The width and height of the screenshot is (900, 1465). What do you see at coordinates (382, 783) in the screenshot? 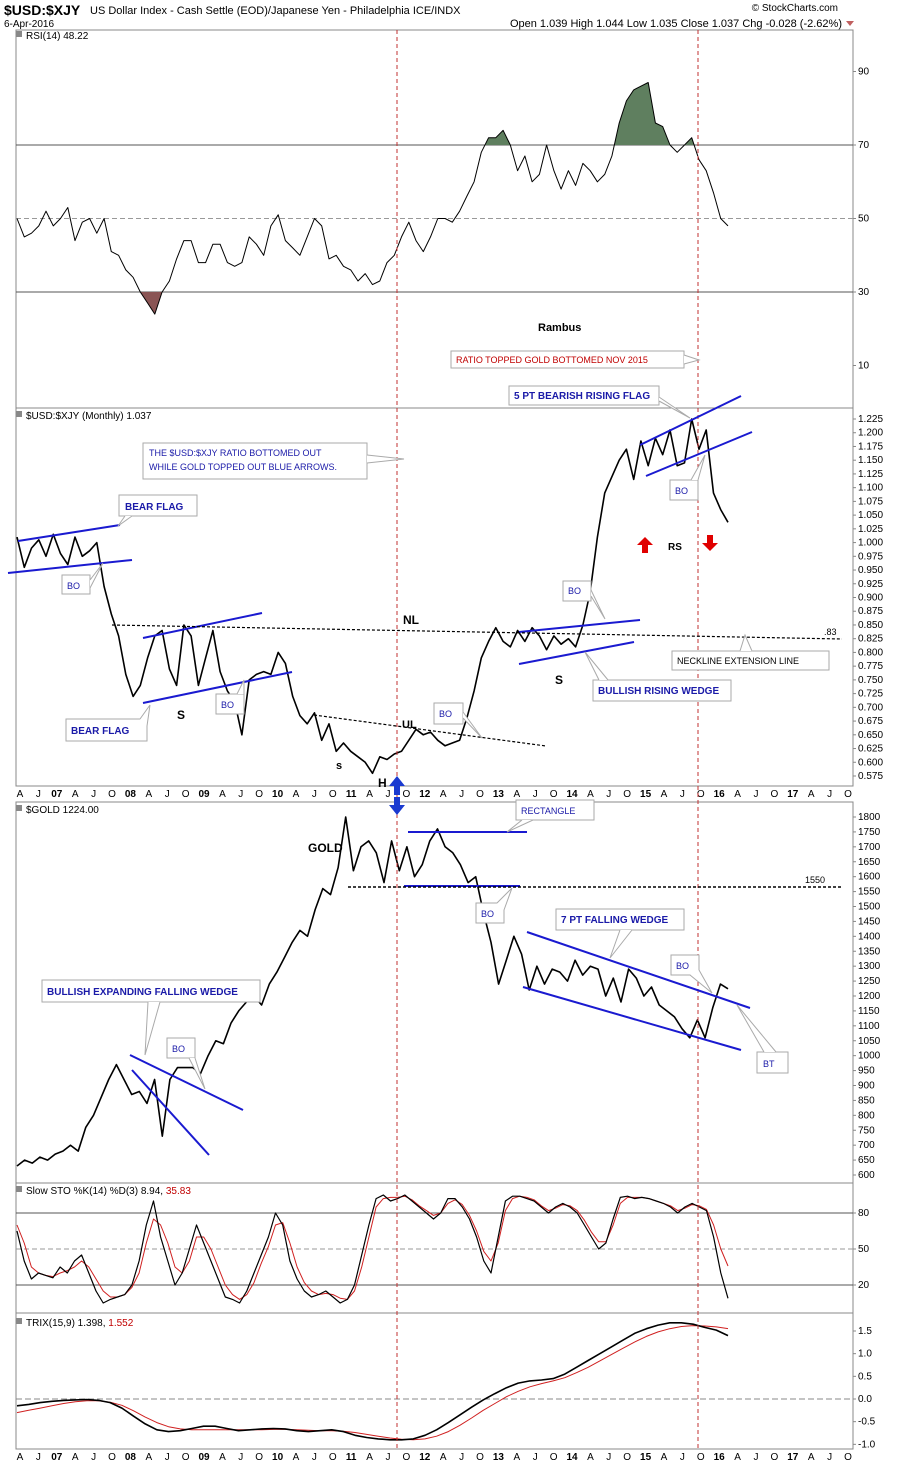
I see `h-label: H` at bounding box center [382, 783].